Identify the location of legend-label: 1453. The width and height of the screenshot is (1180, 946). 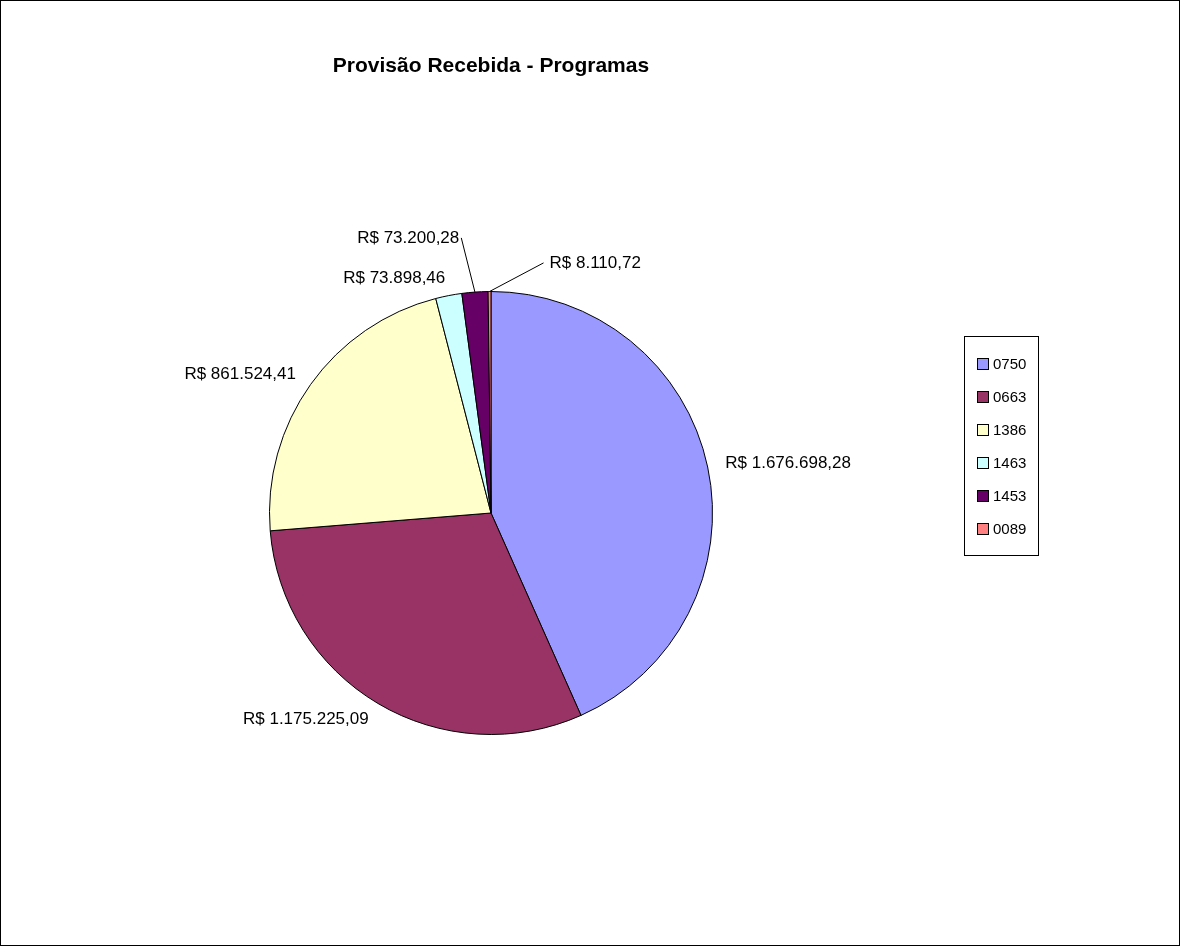
(1010, 495).